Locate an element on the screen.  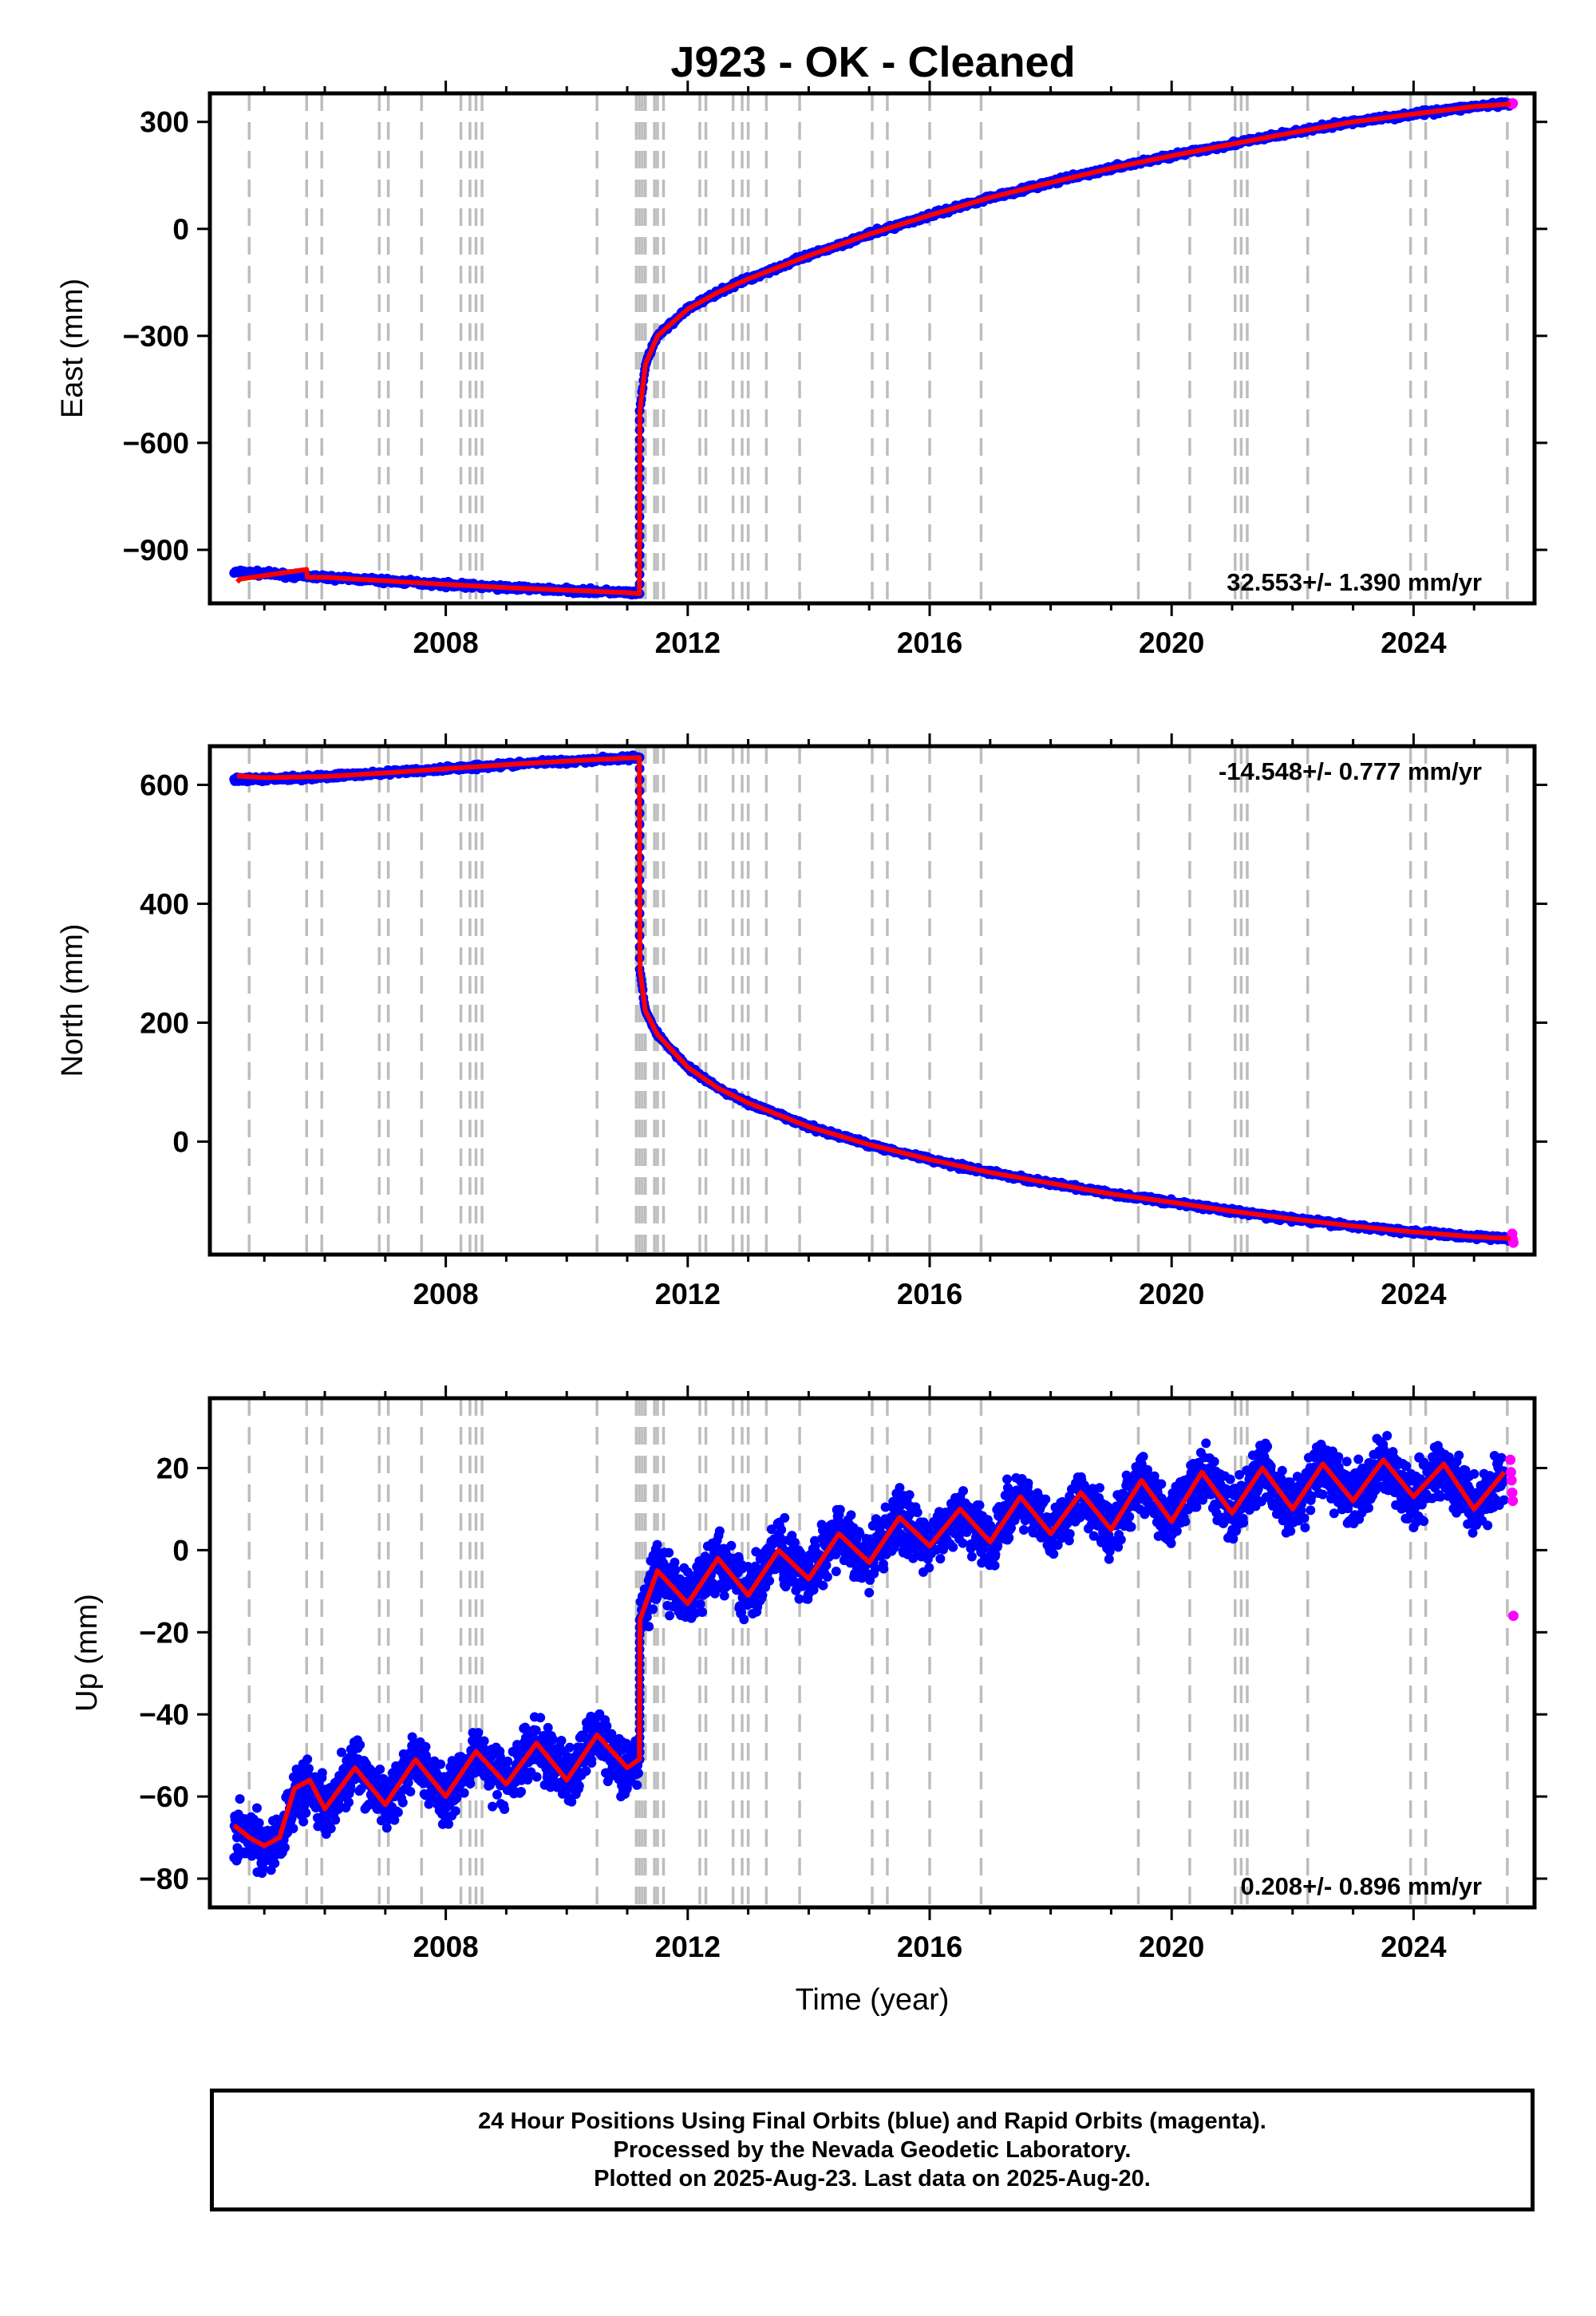
y-axis-label: East (mm) is located at coordinates (72, 348).